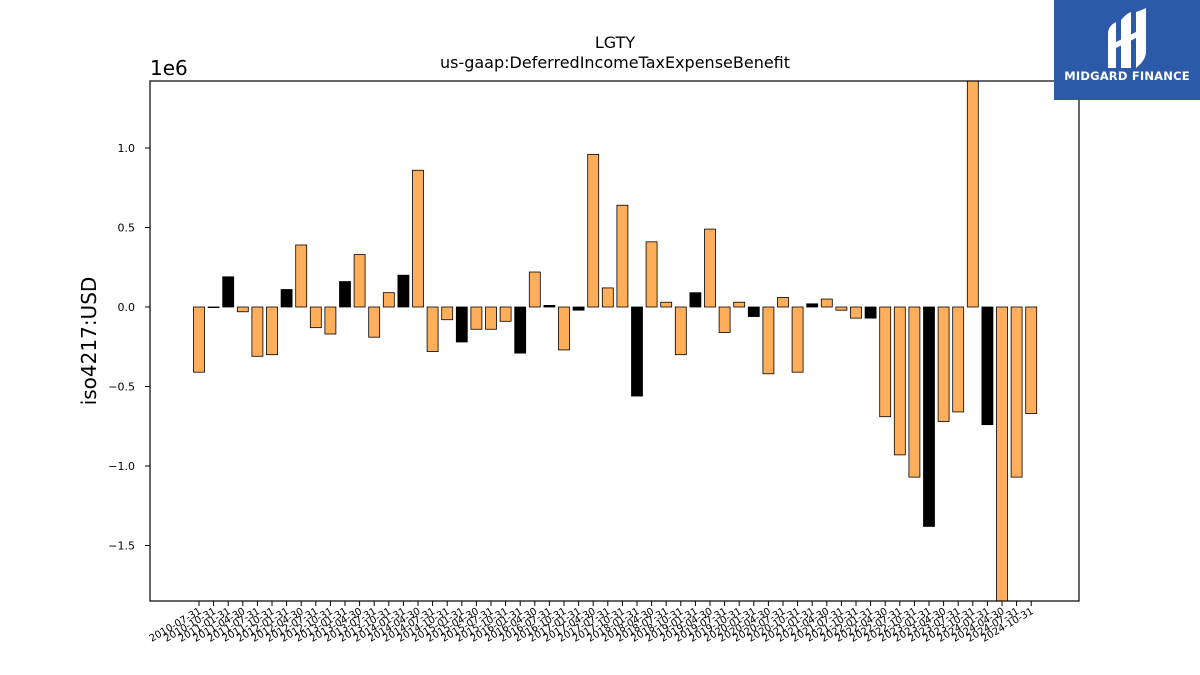  Describe the element at coordinates (615, 62) in the screenshot. I see `chart-subtitle: us-gaap:DeferredIncomeTaxExpenseBenefit` at that location.